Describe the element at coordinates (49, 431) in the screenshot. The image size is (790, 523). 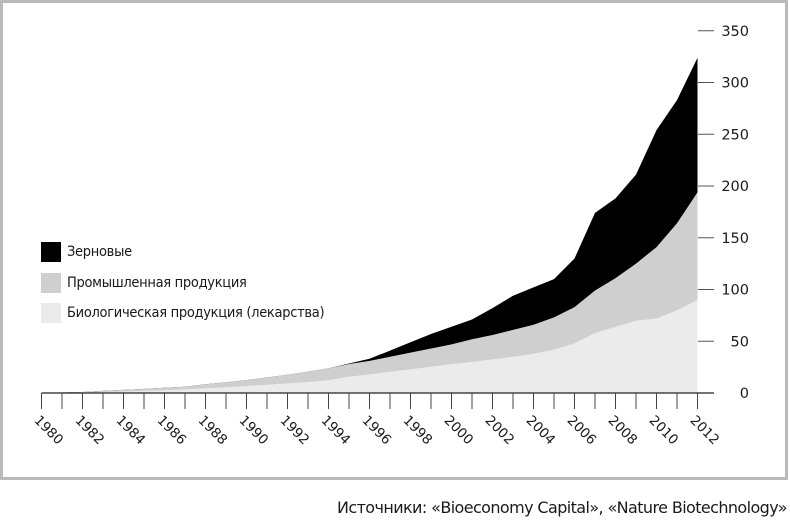
I see `x-tick-label: 1980` at that location.